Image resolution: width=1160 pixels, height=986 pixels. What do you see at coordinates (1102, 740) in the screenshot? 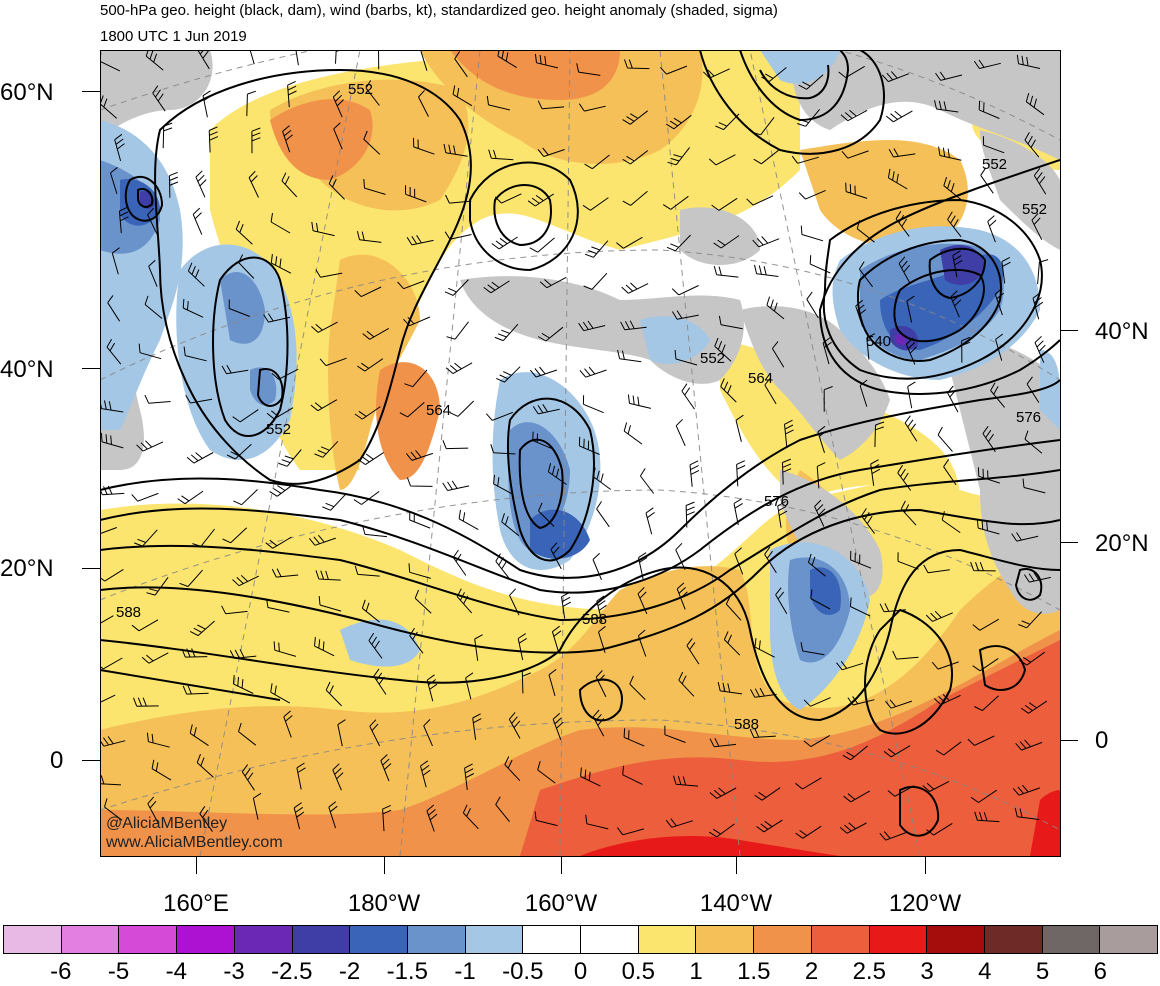
I see `lat-label-right: 0` at bounding box center [1102, 740].